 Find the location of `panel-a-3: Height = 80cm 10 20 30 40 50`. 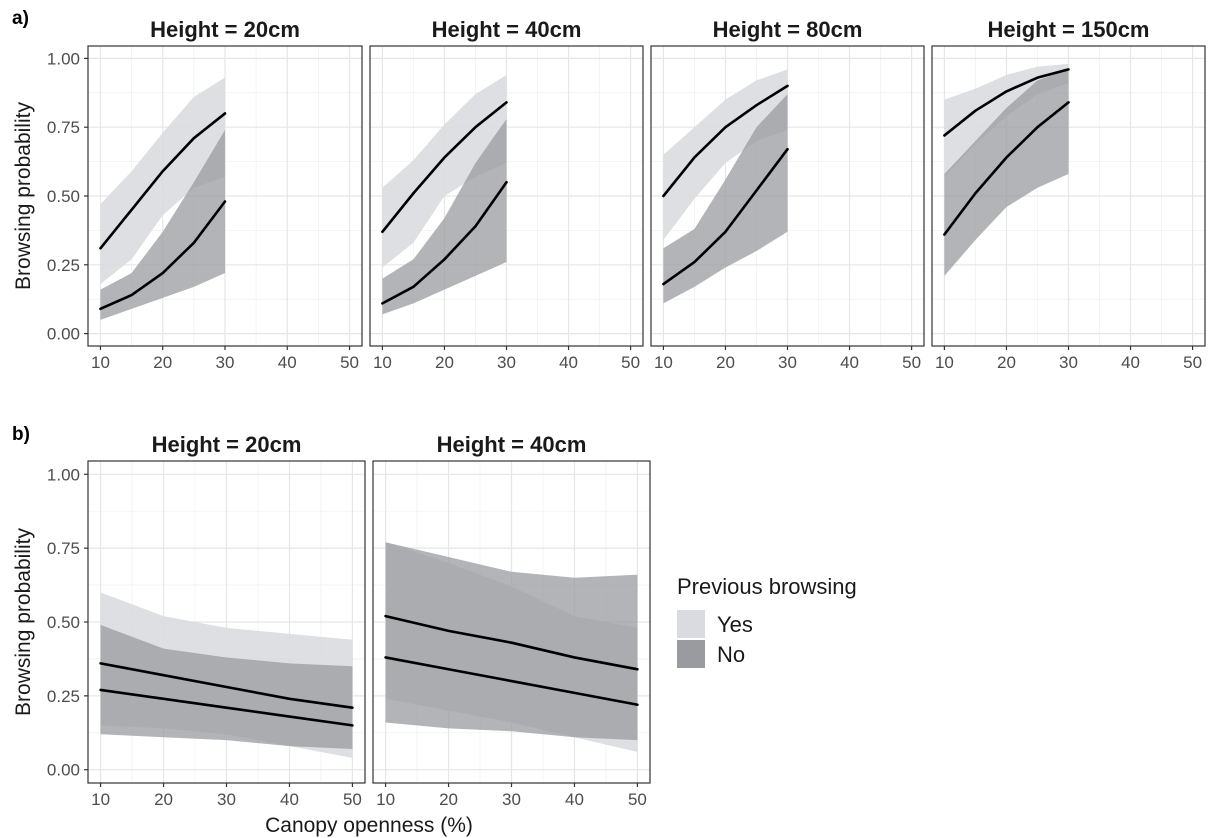

panel-a-3: Height = 80cm 10 20 30 40 50 is located at coordinates (787, 194).